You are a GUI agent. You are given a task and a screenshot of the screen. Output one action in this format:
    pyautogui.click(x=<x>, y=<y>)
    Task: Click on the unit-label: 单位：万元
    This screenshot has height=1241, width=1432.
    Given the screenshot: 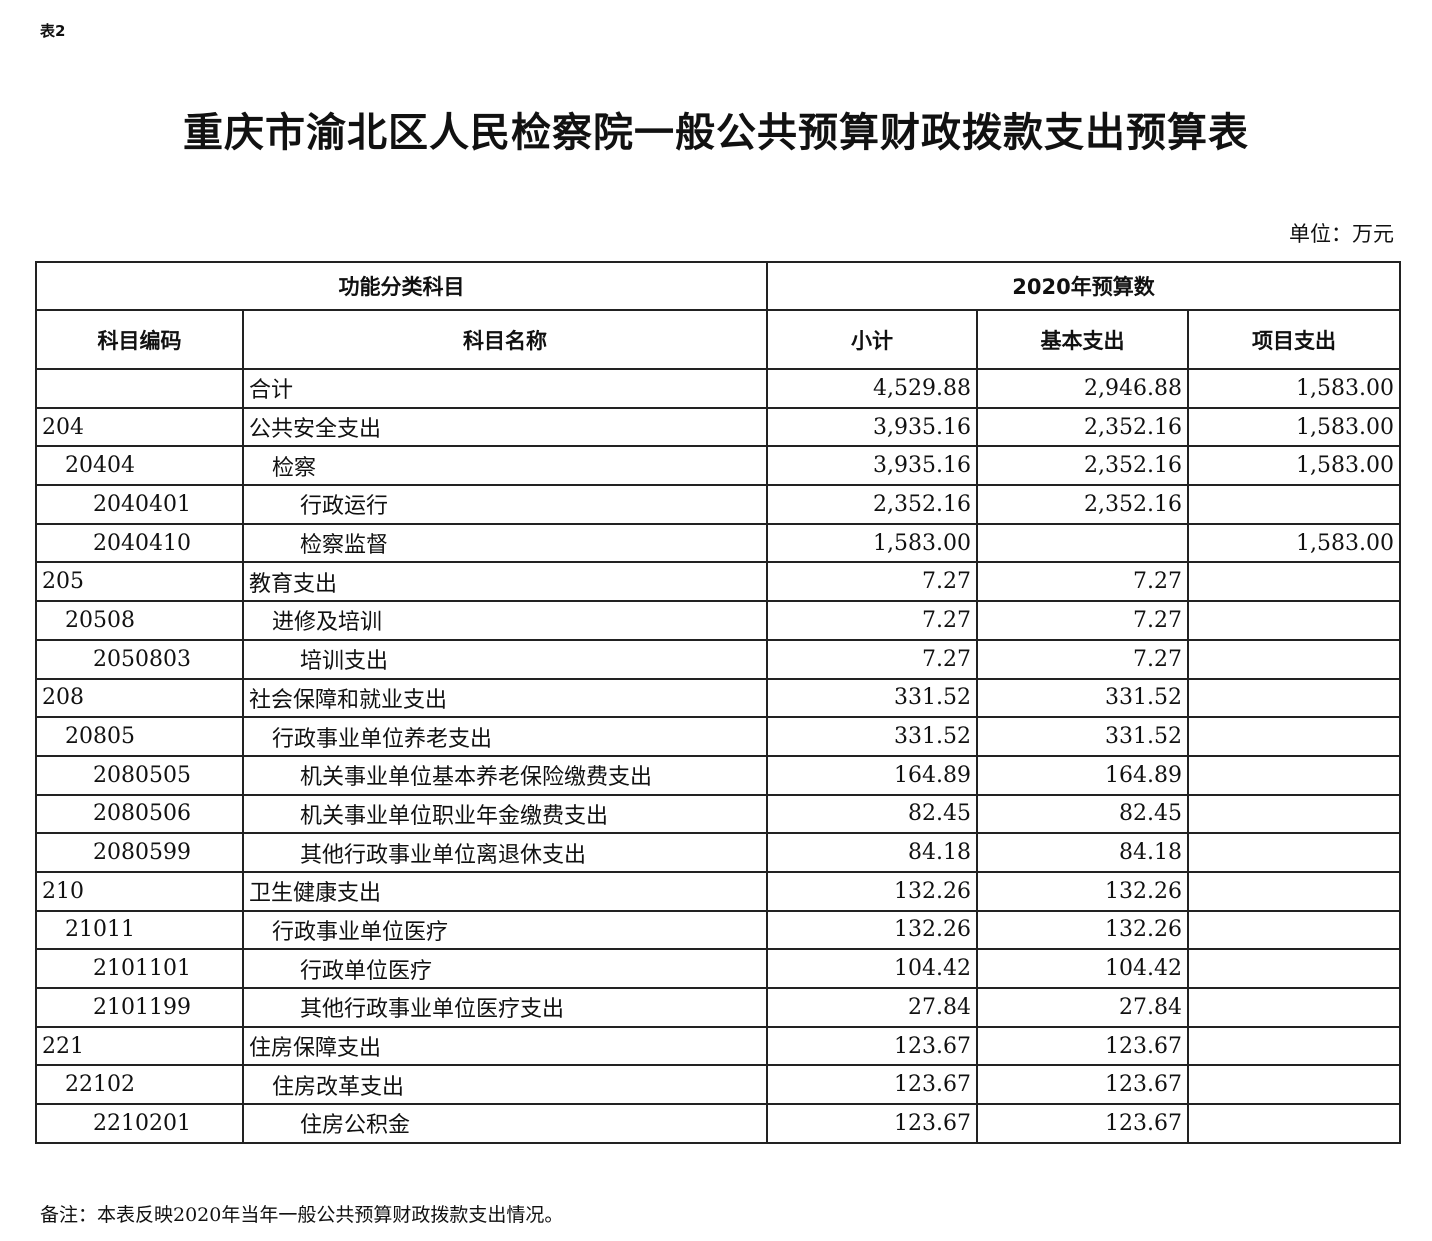 What is the action you would take?
    pyautogui.click(x=1341, y=234)
    